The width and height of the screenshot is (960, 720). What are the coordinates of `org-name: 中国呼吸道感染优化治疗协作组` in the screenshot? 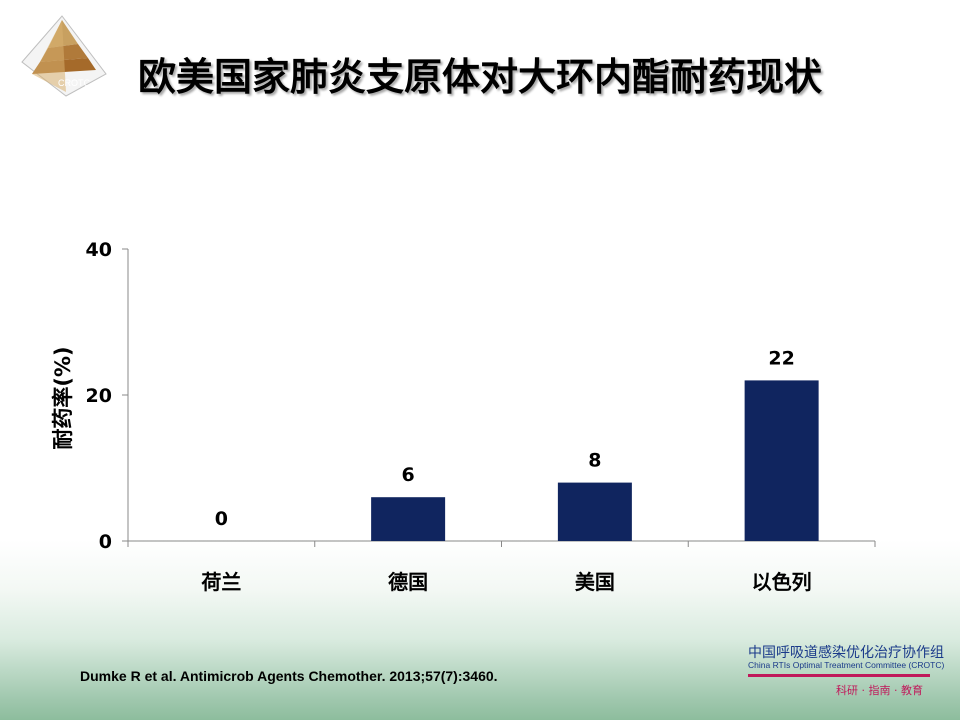 It's located at (846, 653).